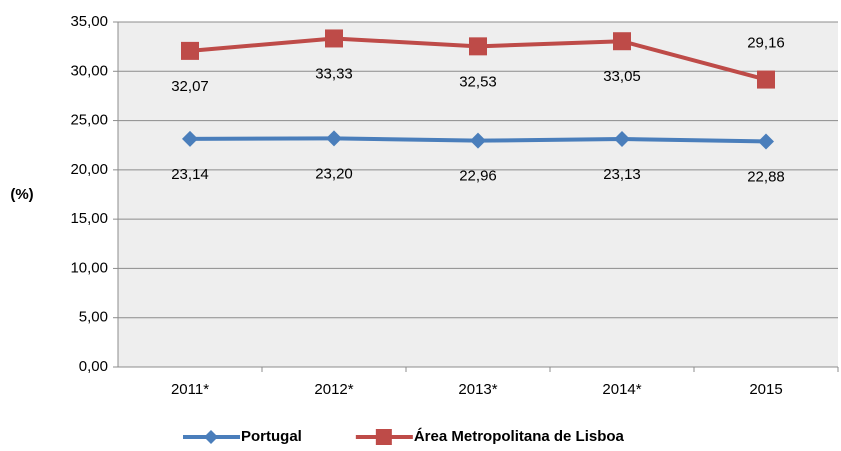  Describe the element at coordinates (765, 389) in the screenshot. I see `x-tick-label: 2015` at that location.